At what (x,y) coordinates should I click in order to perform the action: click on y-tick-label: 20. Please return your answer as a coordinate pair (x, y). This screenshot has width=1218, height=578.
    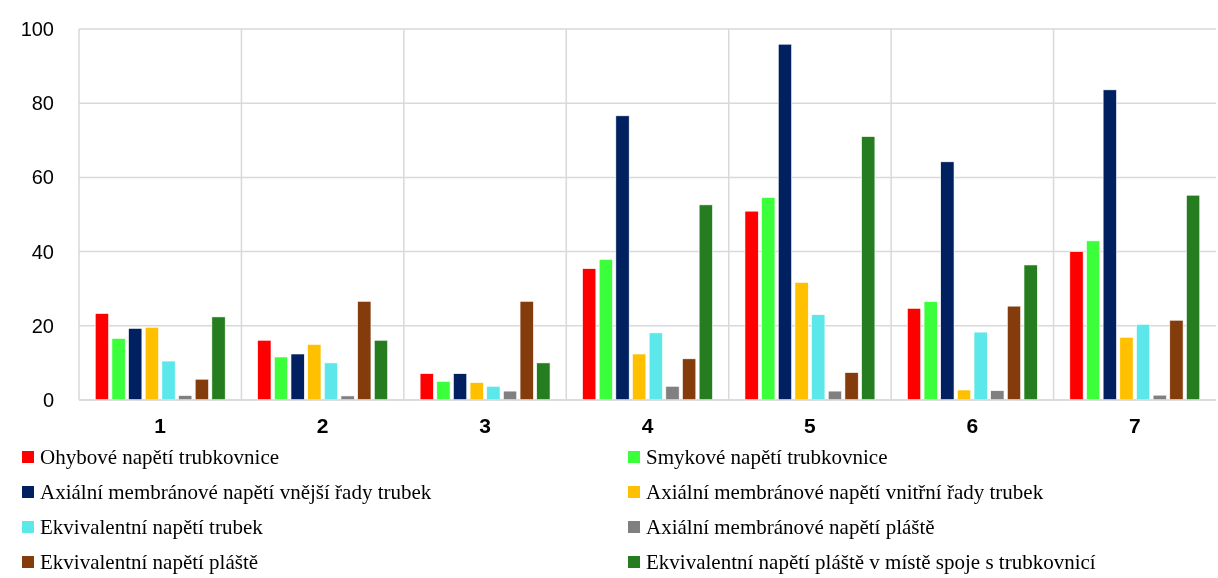
    Looking at the image, I should click on (42, 325).